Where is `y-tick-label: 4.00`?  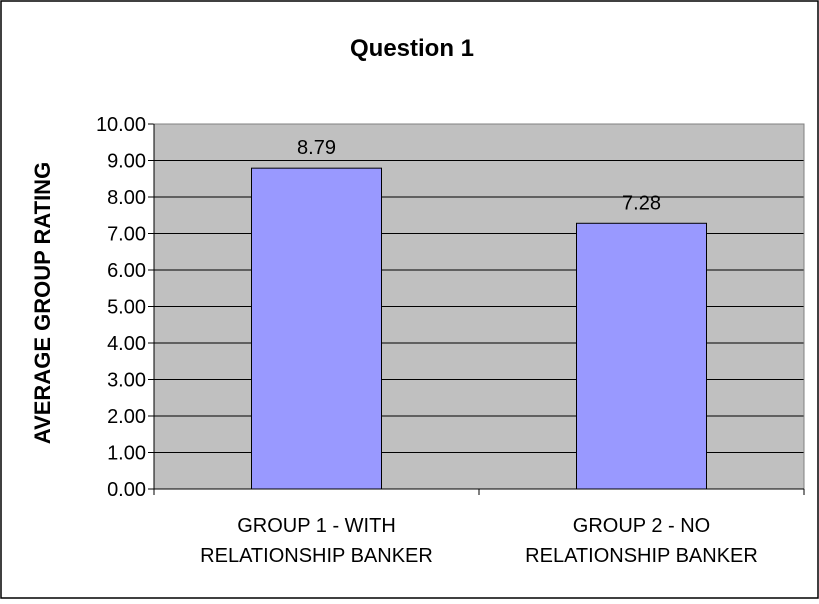
y-tick-label: 4.00 is located at coordinates (126, 344).